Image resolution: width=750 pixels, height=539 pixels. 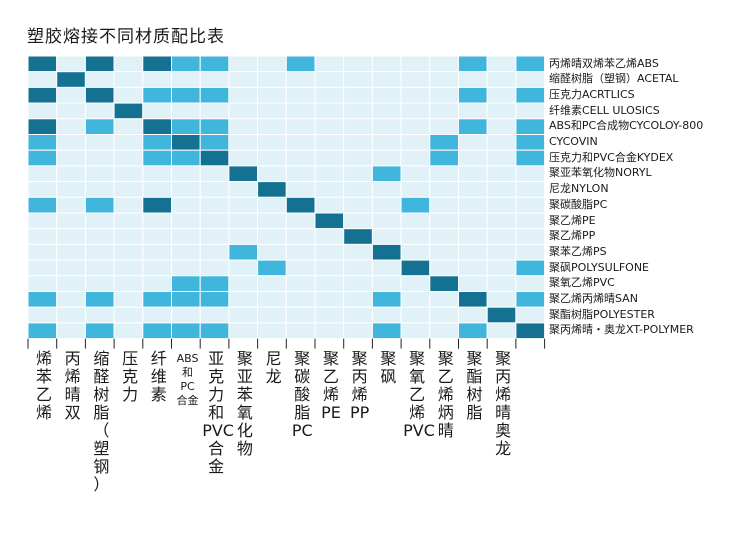 I want to click on column-label-part: 晴, so click(x=445, y=430).